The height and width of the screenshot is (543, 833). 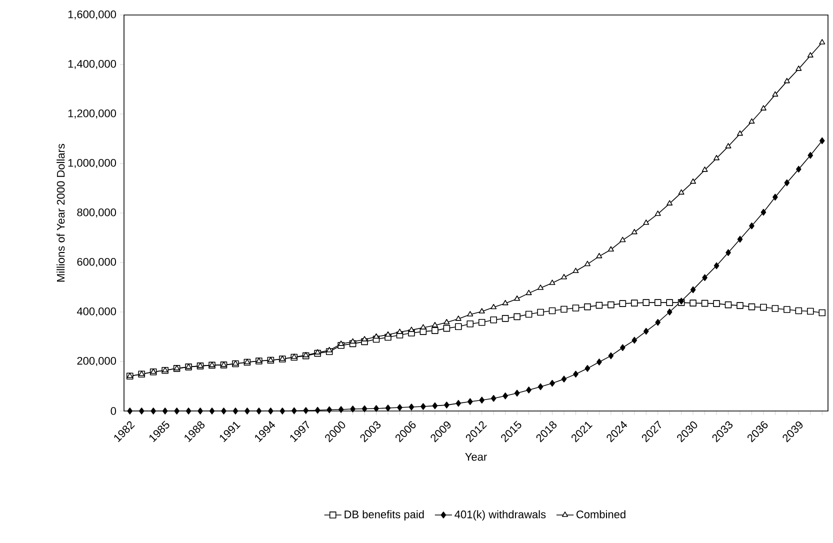 What do you see at coordinates (384, 515) in the screenshot?
I see `legend-label: DB benefits paid` at bounding box center [384, 515].